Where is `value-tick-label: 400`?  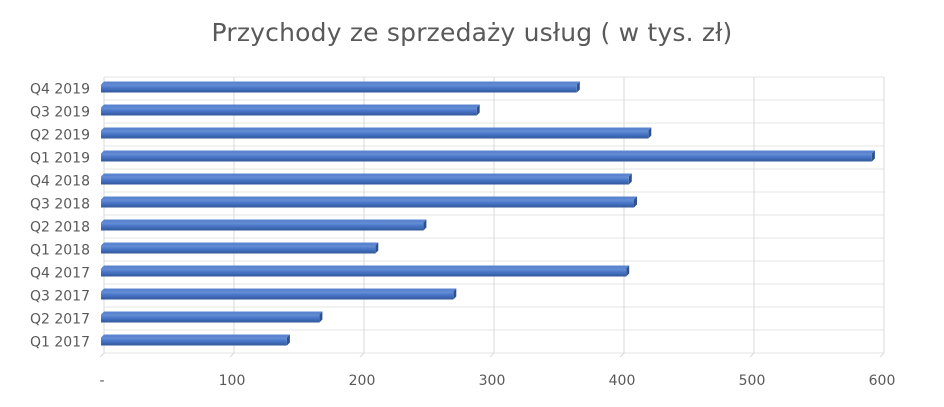 value-tick-label: 400 is located at coordinates (622, 381).